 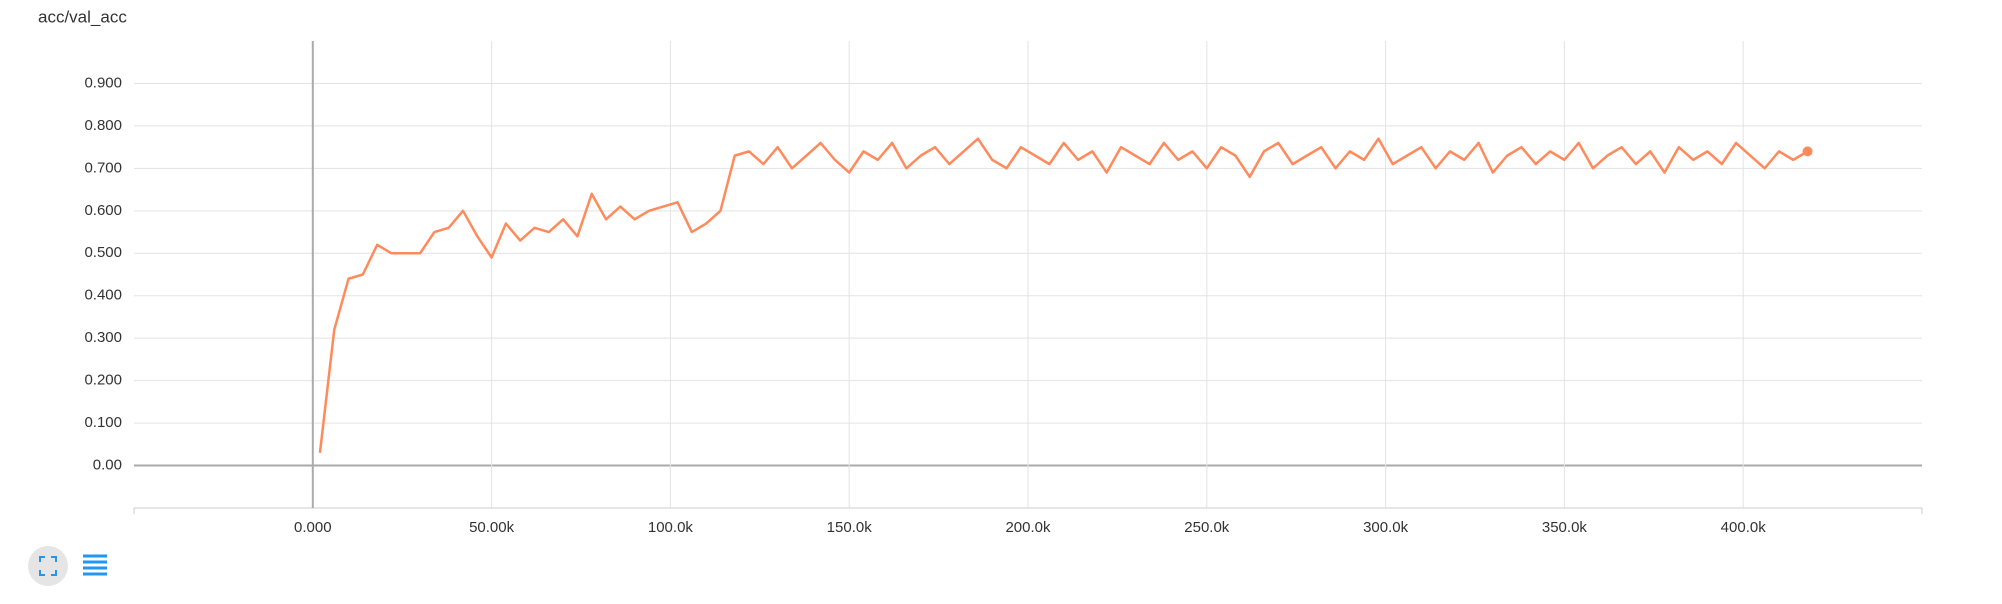 What do you see at coordinates (850, 527) in the screenshot?
I see `x-tick-label: 150.0k` at bounding box center [850, 527].